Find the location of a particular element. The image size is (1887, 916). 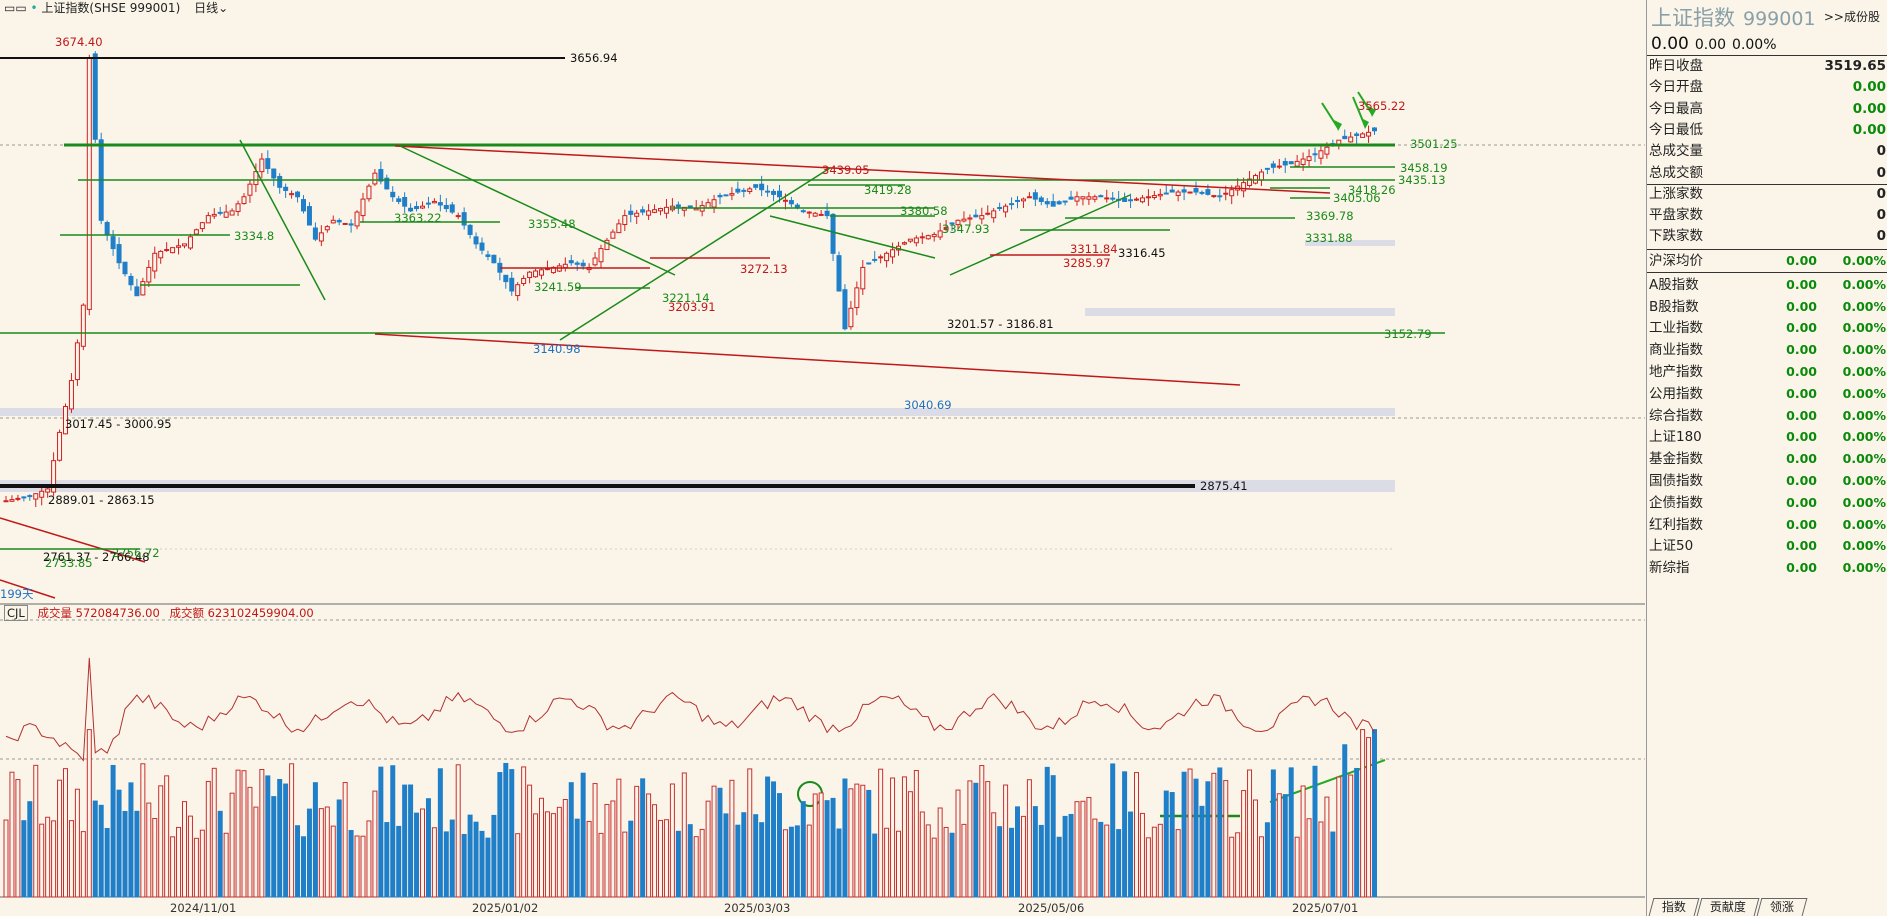

price-label: 3380.58 is located at coordinates (924, 211).